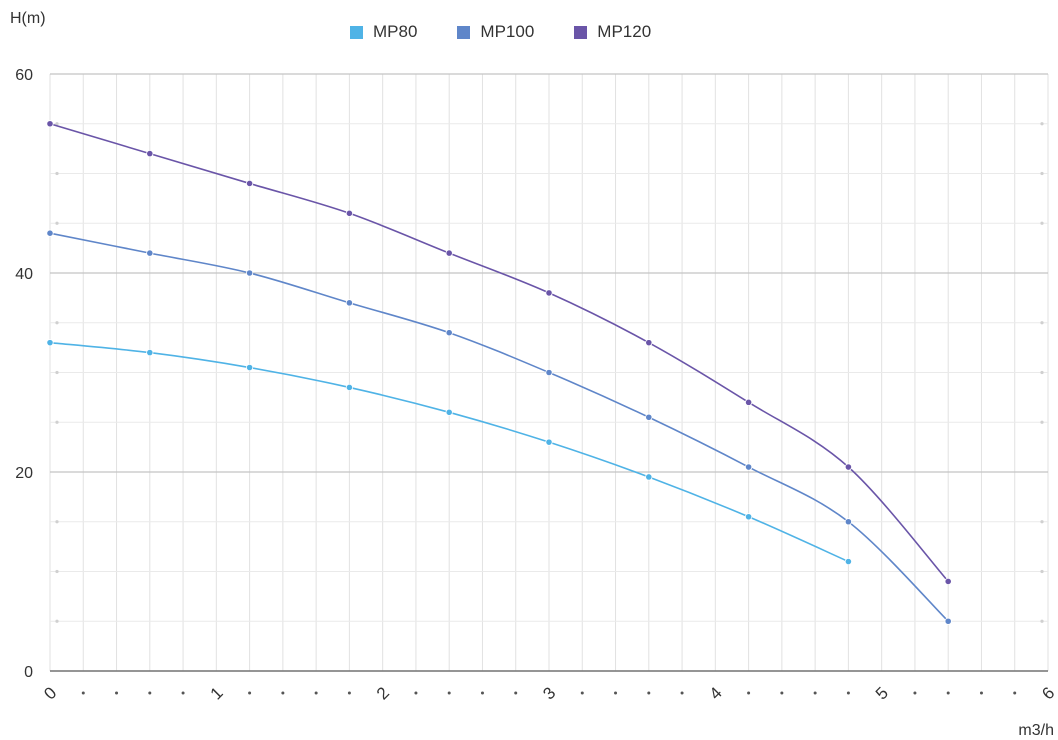 The height and width of the screenshot is (740, 1058). What do you see at coordinates (50, 693) in the screenshot?
I see `x-tick-label: 0` at bounding box center [50, 693].